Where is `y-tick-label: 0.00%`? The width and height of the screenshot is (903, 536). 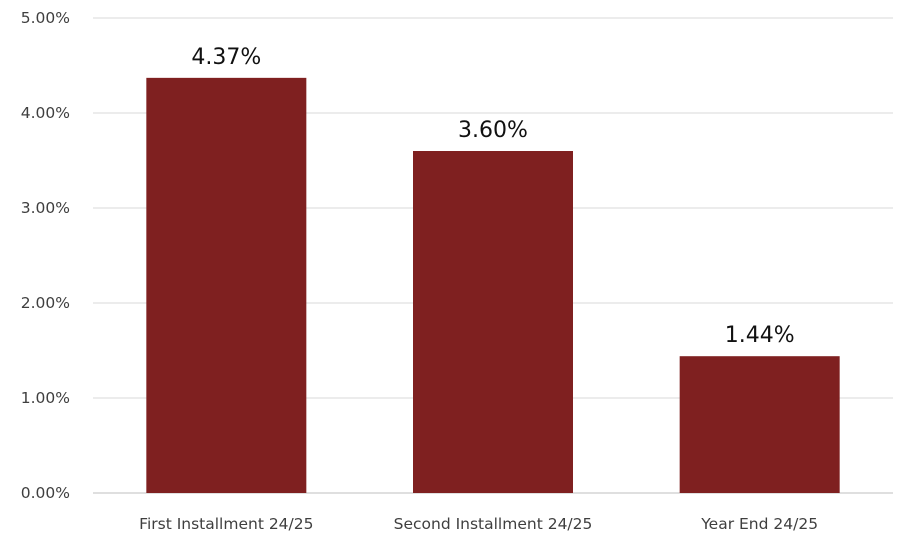 y-tick-label: 0.00% is located at coordinates (45, 493).